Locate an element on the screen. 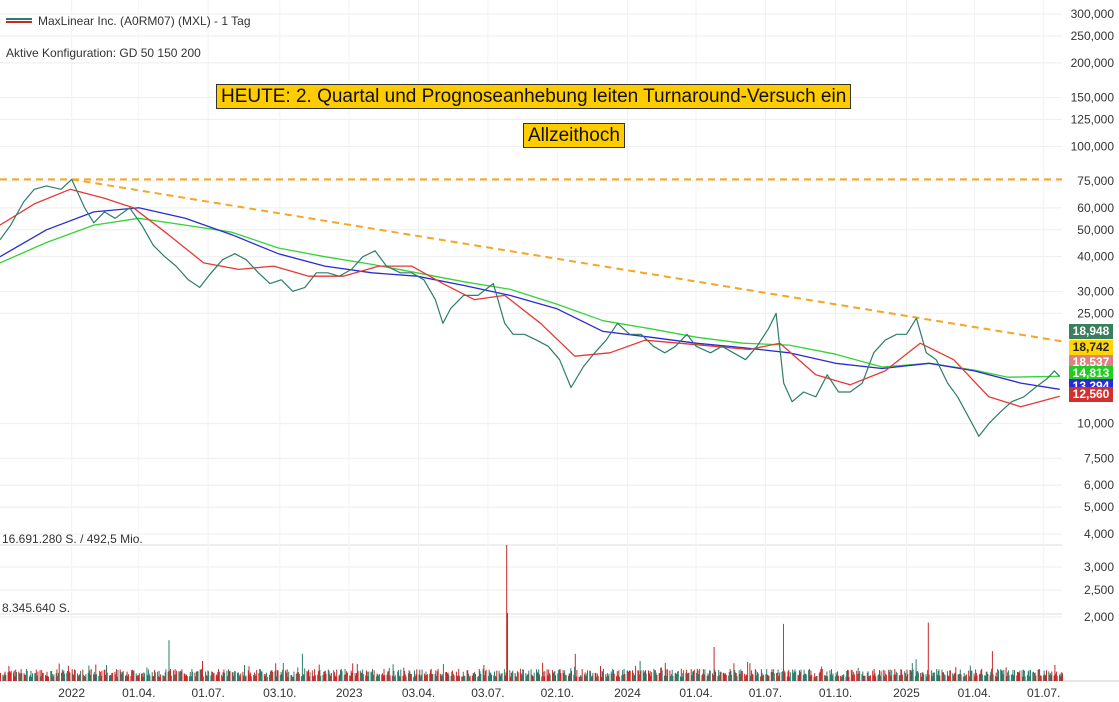  y-tick-label: 40,000 is located at coordinates (1095, 257).